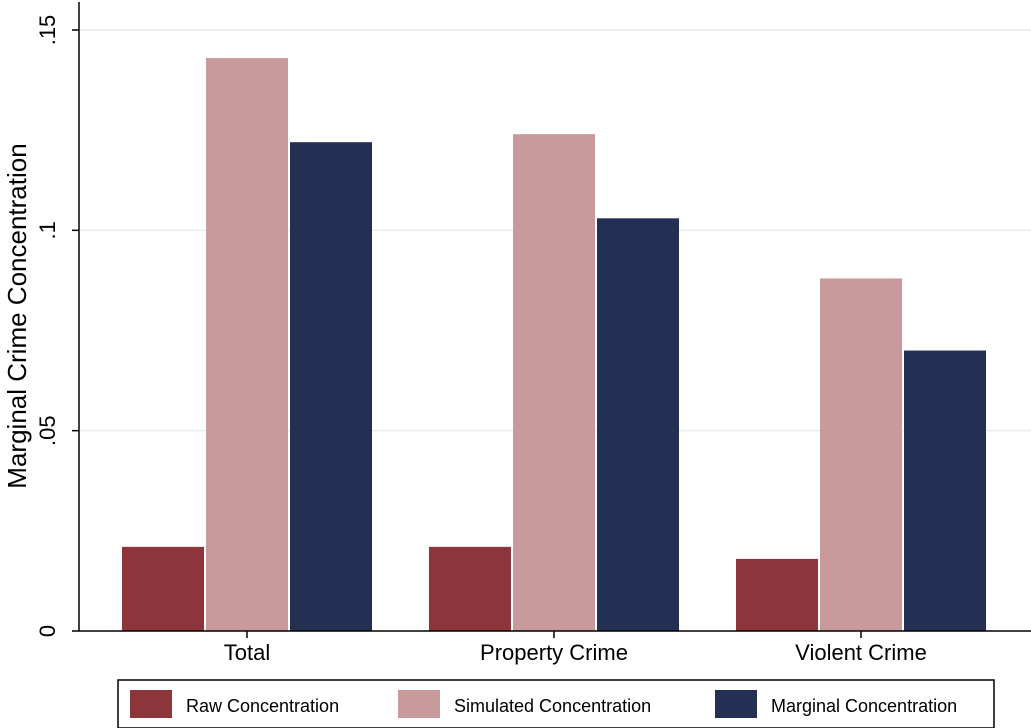  I want to click on legend-label: Raw Concentration, so click(262, 706).